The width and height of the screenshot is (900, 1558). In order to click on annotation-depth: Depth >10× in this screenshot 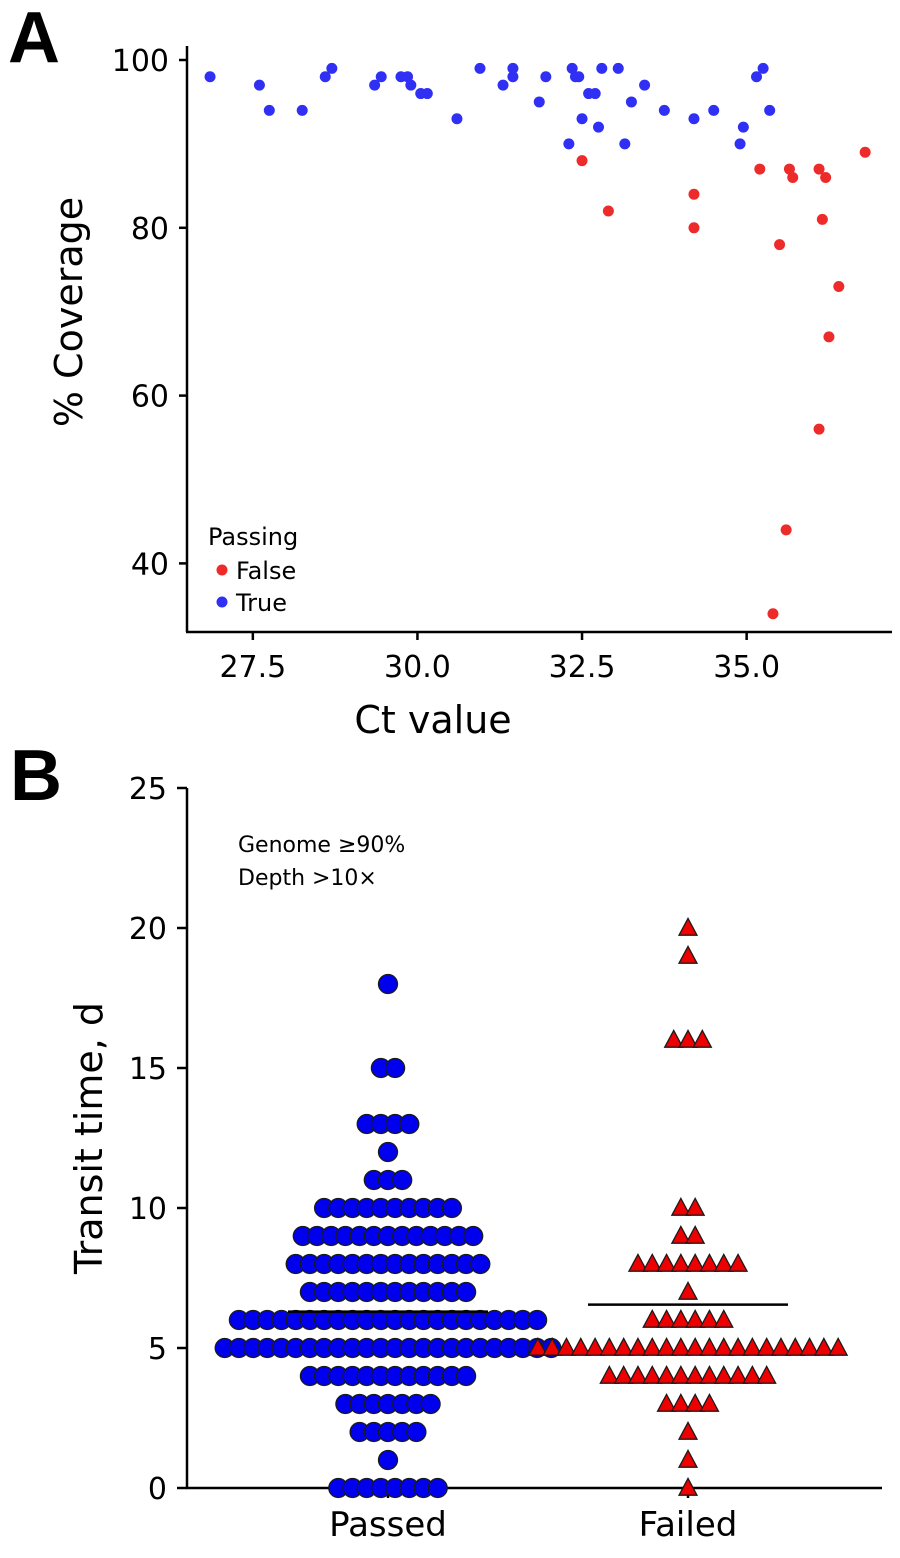, I will do `click(307, 878)`.